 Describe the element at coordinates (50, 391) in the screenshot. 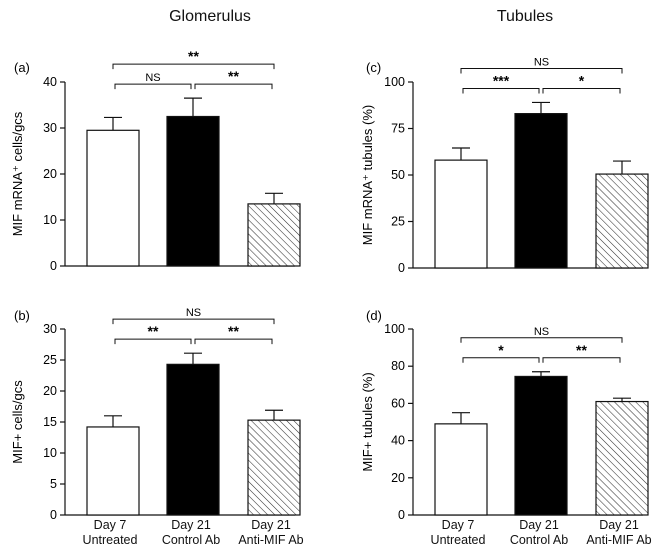

I see `panel-2-ytick-label-4: 20` at that location.